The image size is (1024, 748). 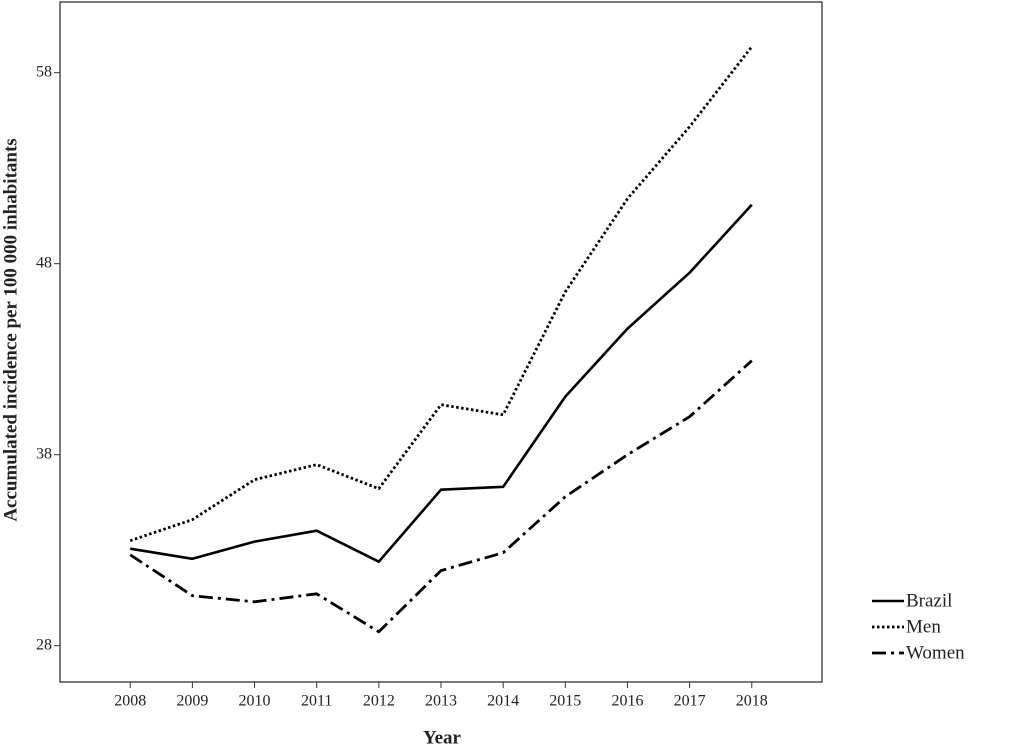 I want to click on x-tick-label: 2016, so click(x=627, y=701).